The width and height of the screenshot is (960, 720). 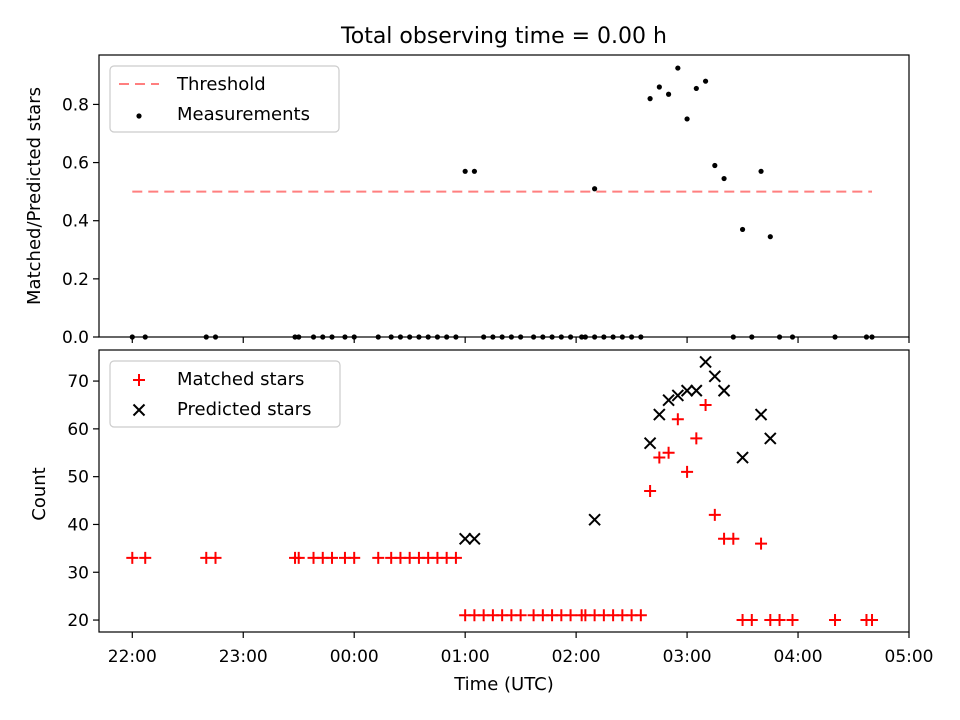 What do you see at coordinates (78, 478) in the screenshot?
I see `count-y-tick-label: 50` at bounding box center [78, 478].